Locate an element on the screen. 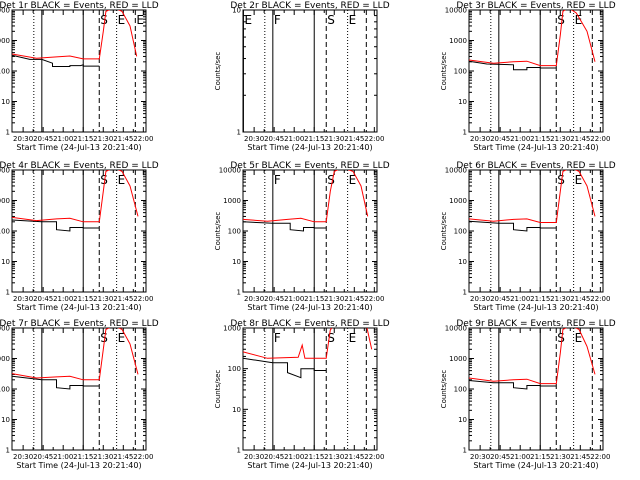 The height and width of the screenshot is (480, 640). chart-title: Det 5r BLACK = Events, RED = LLD is located at coordinates (309, 166).